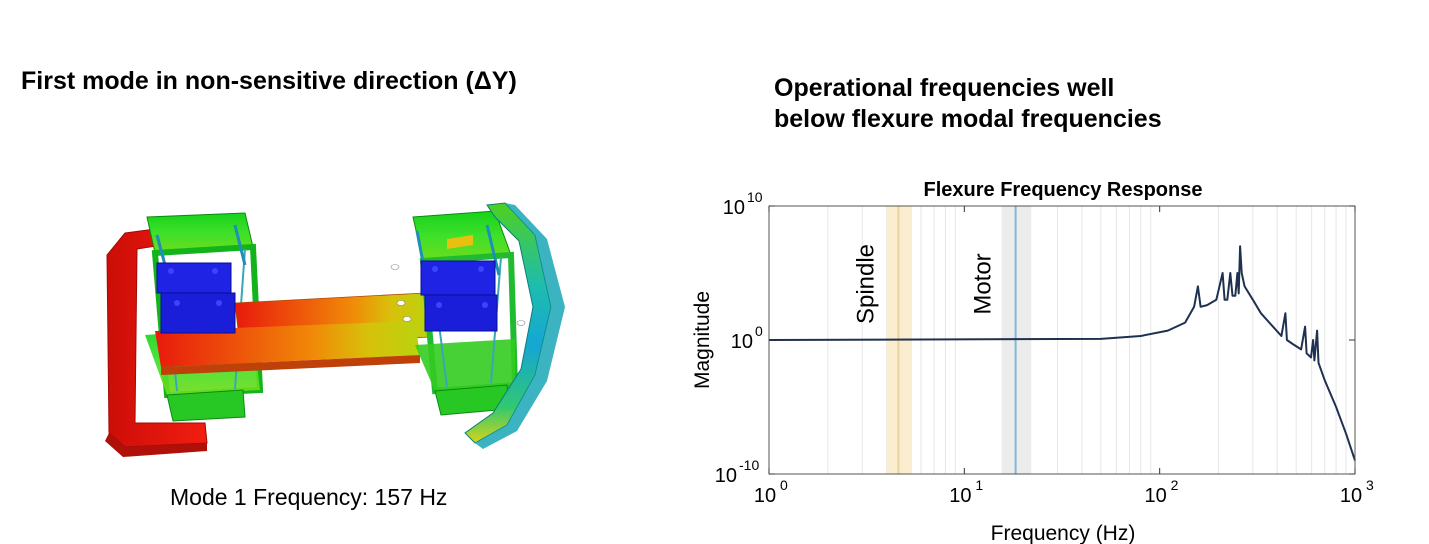  What do you see at coordinates (1175, 485) in the screenshot?
I see `x-tick-exponent: 2` at bounding box center [1175, 485].